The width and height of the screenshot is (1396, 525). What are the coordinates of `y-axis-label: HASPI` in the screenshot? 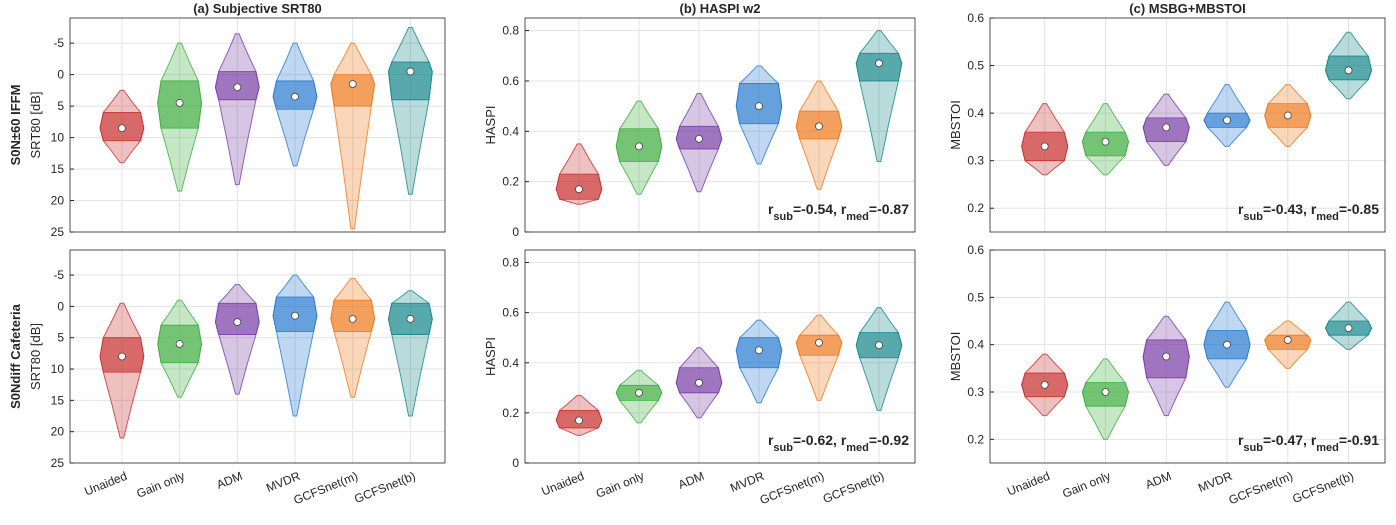 It's located at (490, 356).